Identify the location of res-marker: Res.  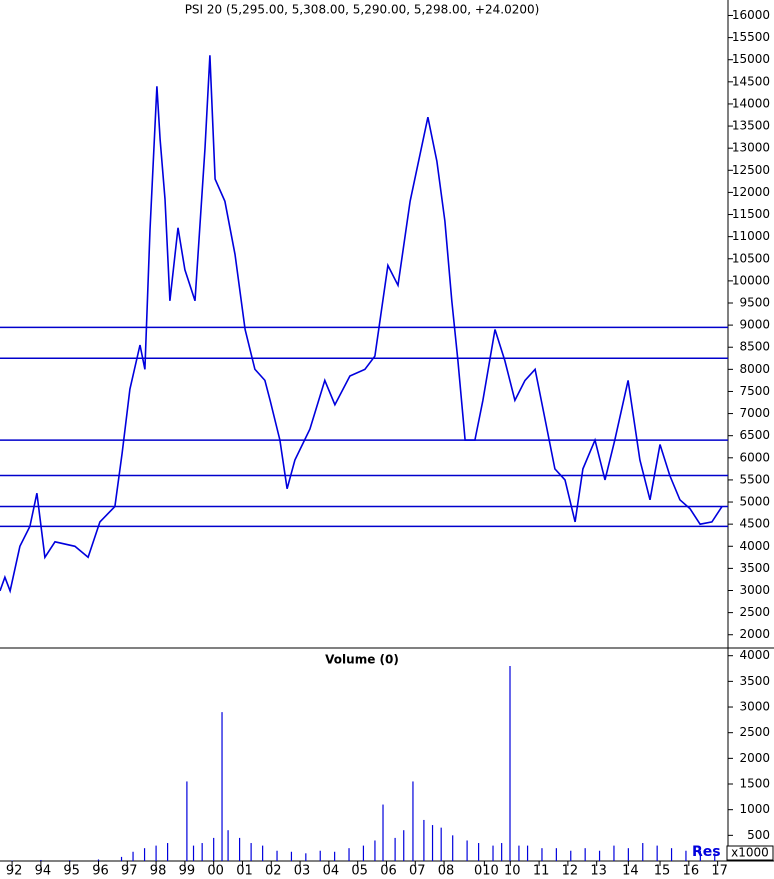
(706, 852).